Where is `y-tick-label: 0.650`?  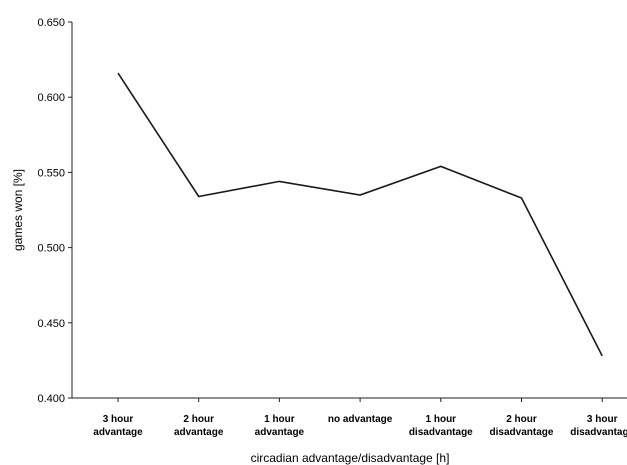 y-tick-label: 0.650 is located at coordinates (51, 23).